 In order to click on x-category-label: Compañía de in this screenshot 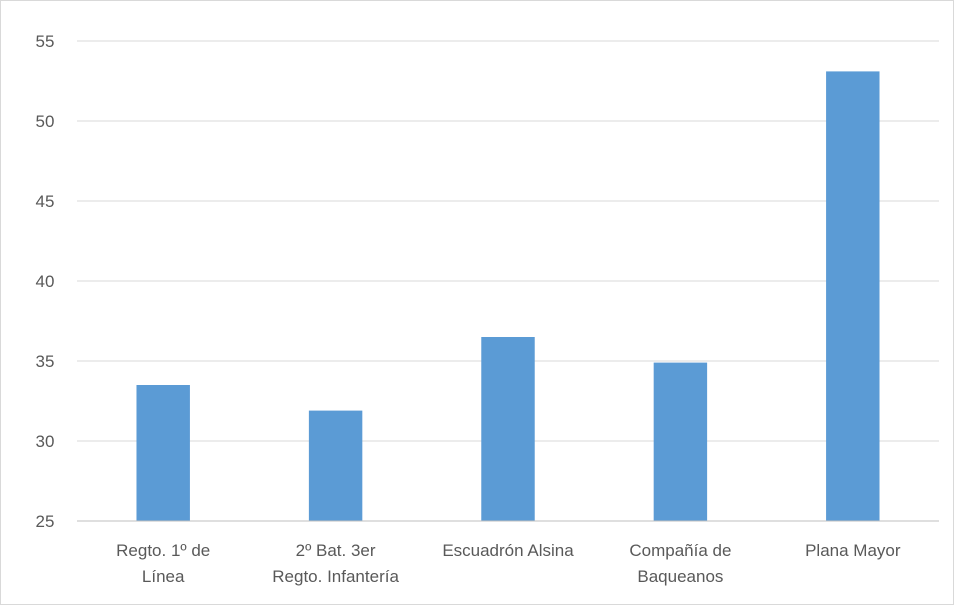, I will do `click(680, 550)`.